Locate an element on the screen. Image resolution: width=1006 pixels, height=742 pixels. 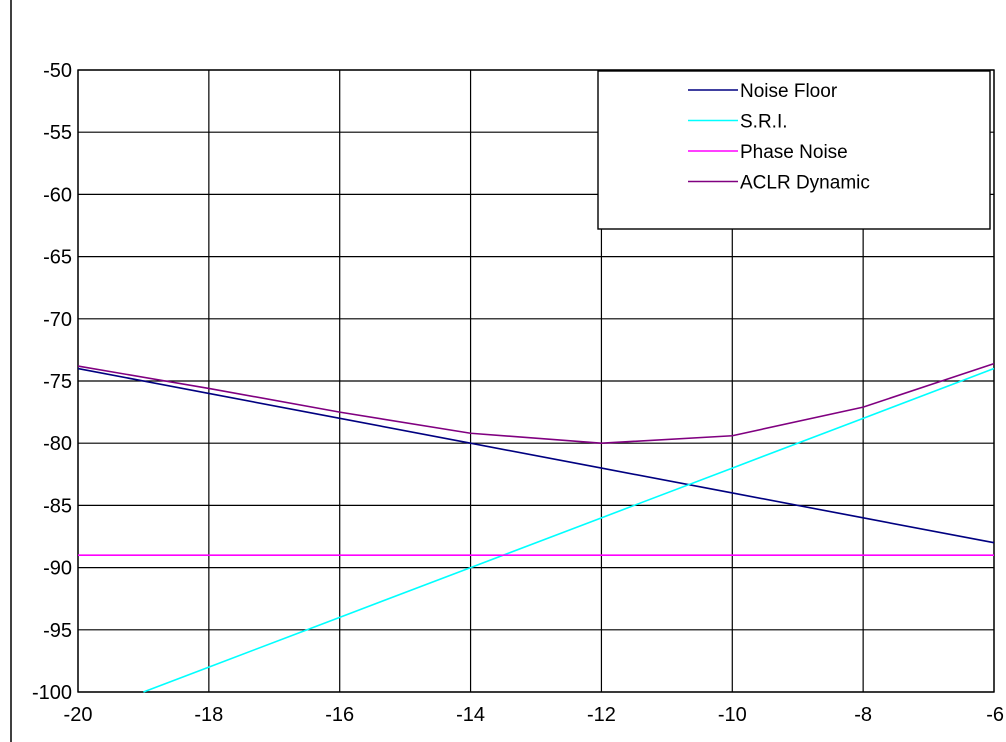
y-tick-label: -95 is located at coordinates (57, 631).